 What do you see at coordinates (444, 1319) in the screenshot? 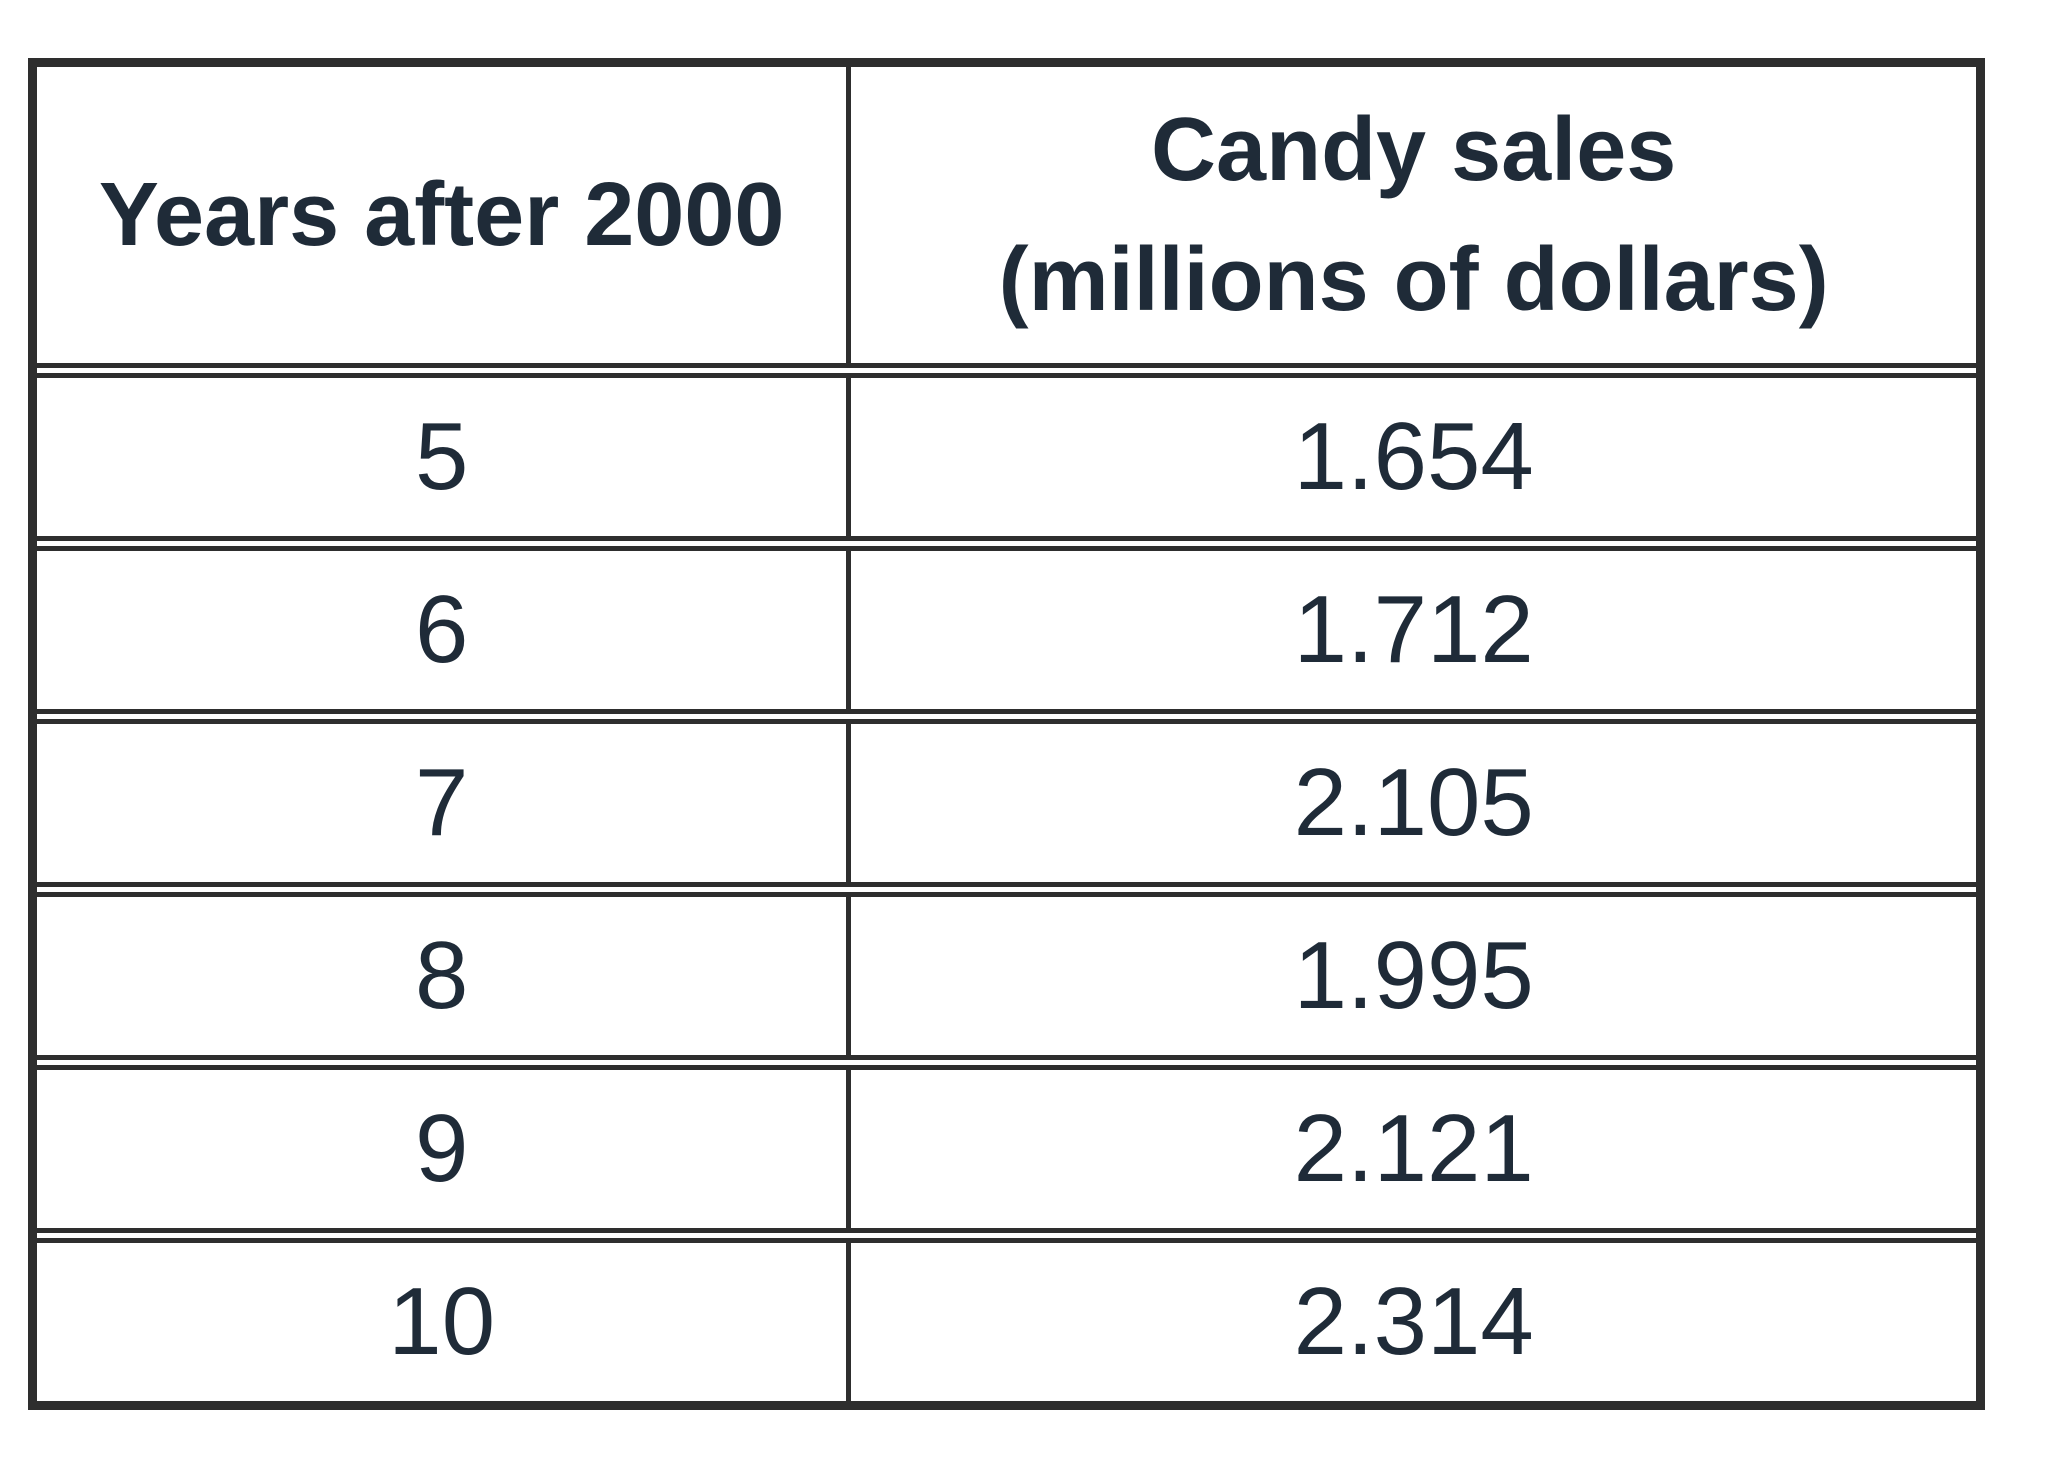
I see `year-cell: 10` at bounding box center [444, 1319].